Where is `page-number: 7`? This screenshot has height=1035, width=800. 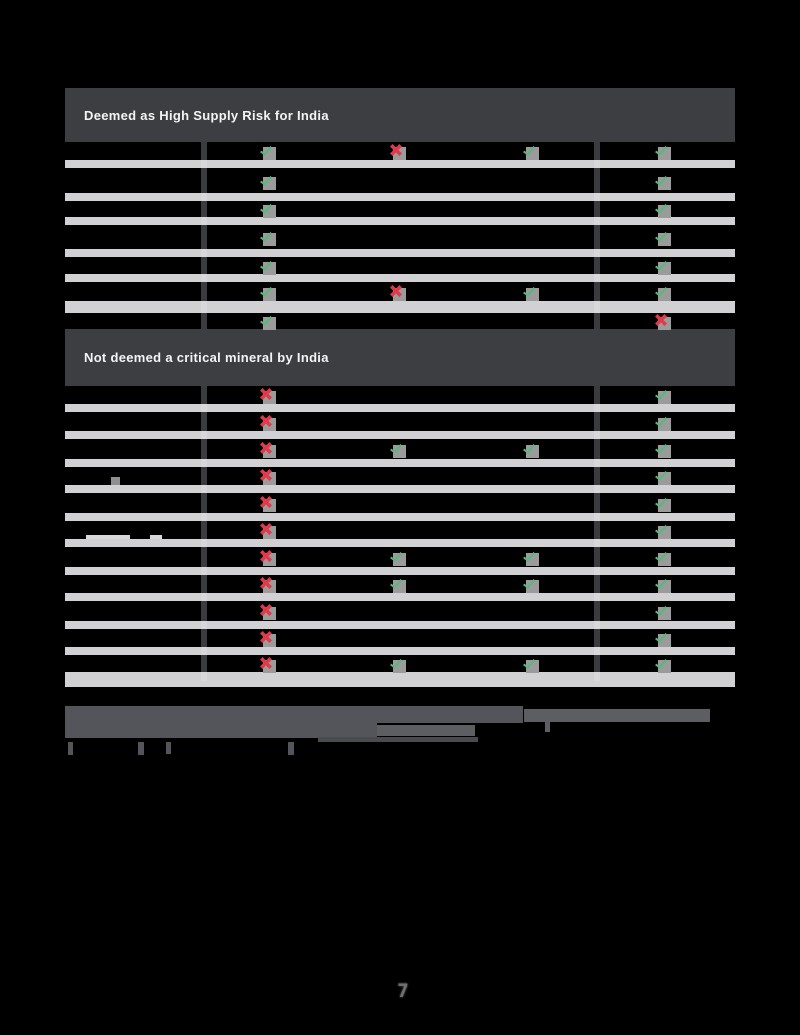
page-number: 7 is located at coordinates (403, 991).